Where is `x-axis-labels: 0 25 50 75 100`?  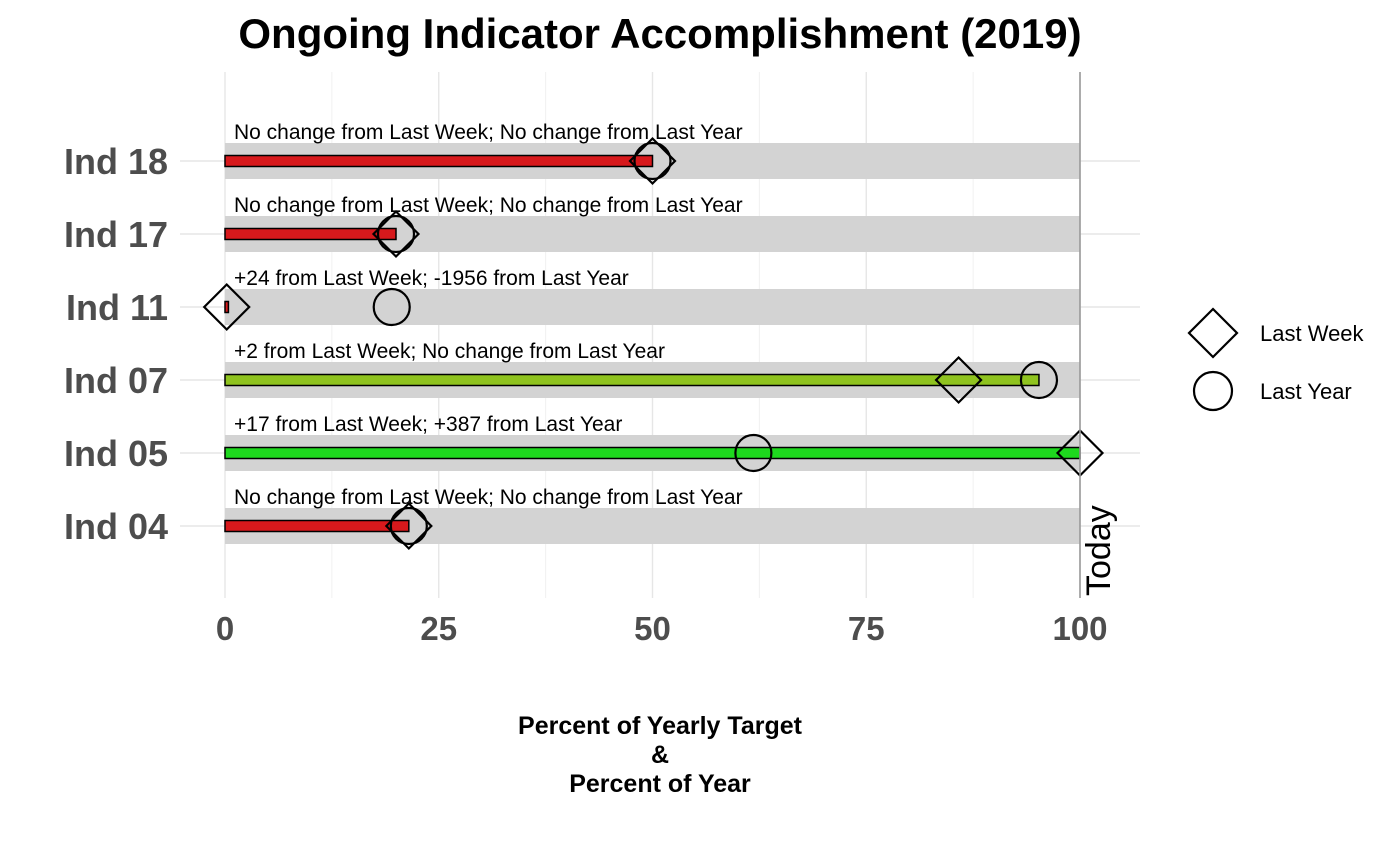 x-axis-labels: 0 25 50 75 100 is located at coordinates (662, 628).